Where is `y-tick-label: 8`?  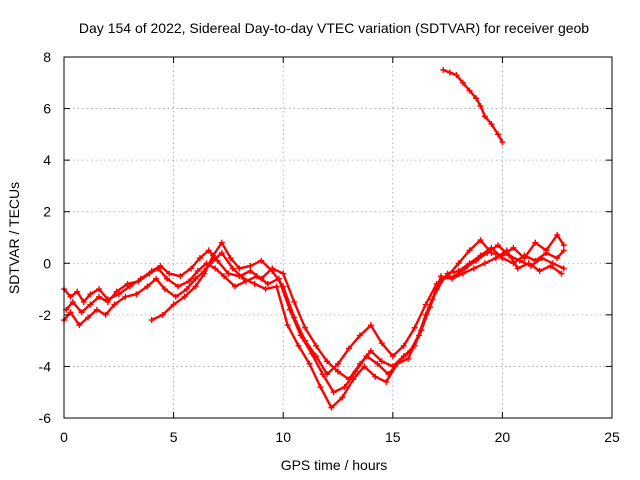
y-tick-label: 8 is located at coordinates (47, 57).